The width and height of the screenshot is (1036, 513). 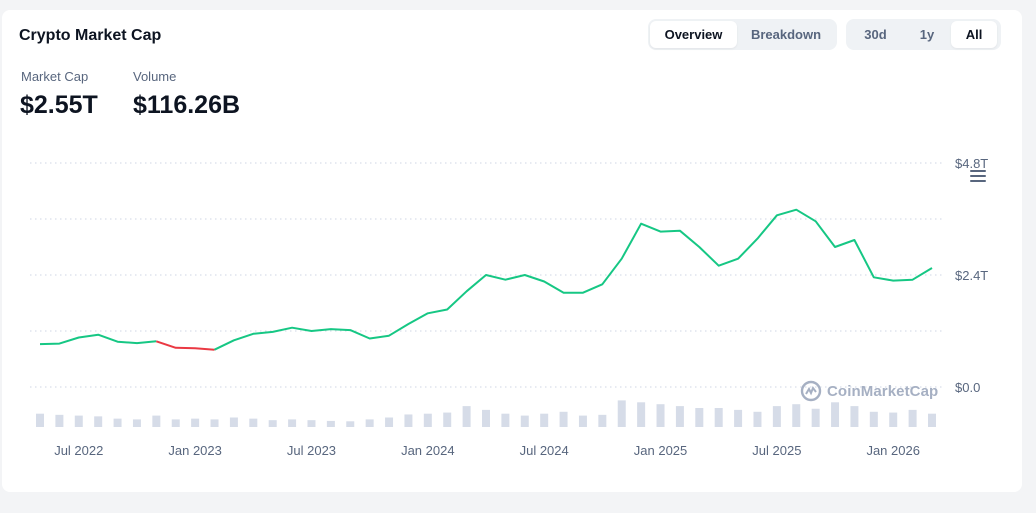 What do you see at coordinates (195, 450) in the screenshot?
I see `x-axis-label: Jan 2023` at bounding box center [195, 450].